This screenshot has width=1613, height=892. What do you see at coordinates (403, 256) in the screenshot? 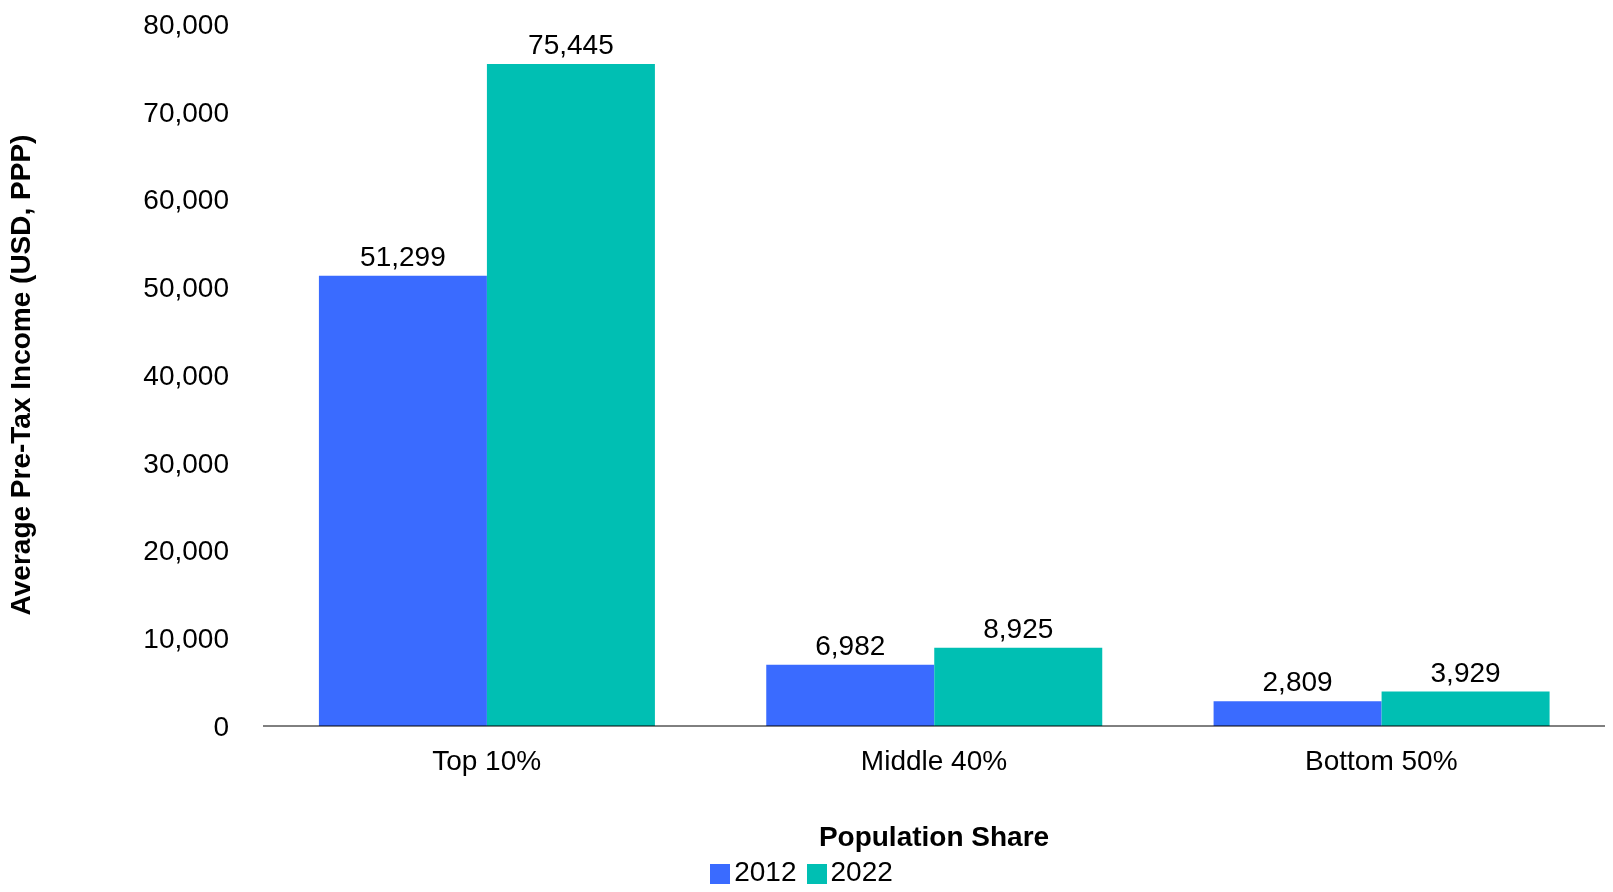
I see `data-label: 51,299` at bounding box center [403, 256].